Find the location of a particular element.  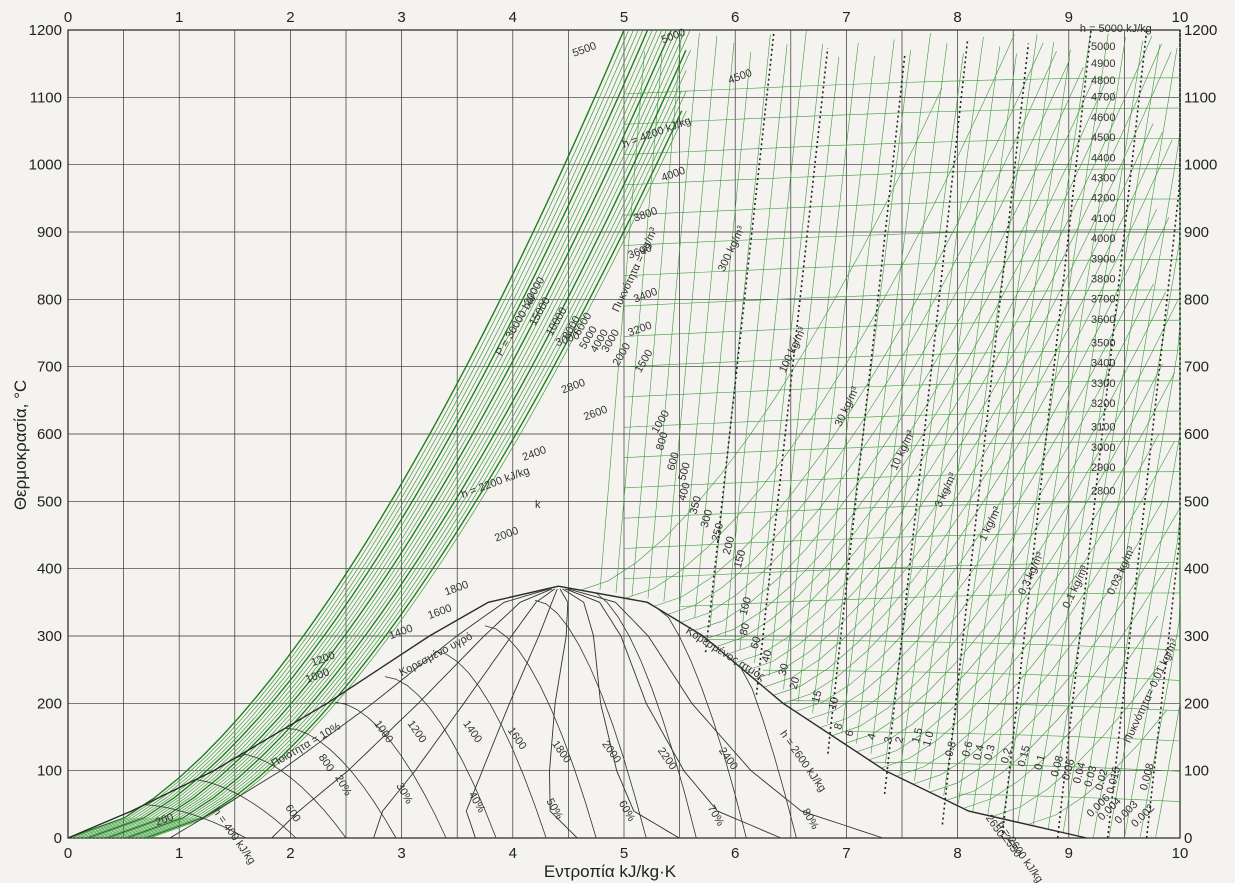

enthalpy-label: 1600 is located at coordinates (517, 738).